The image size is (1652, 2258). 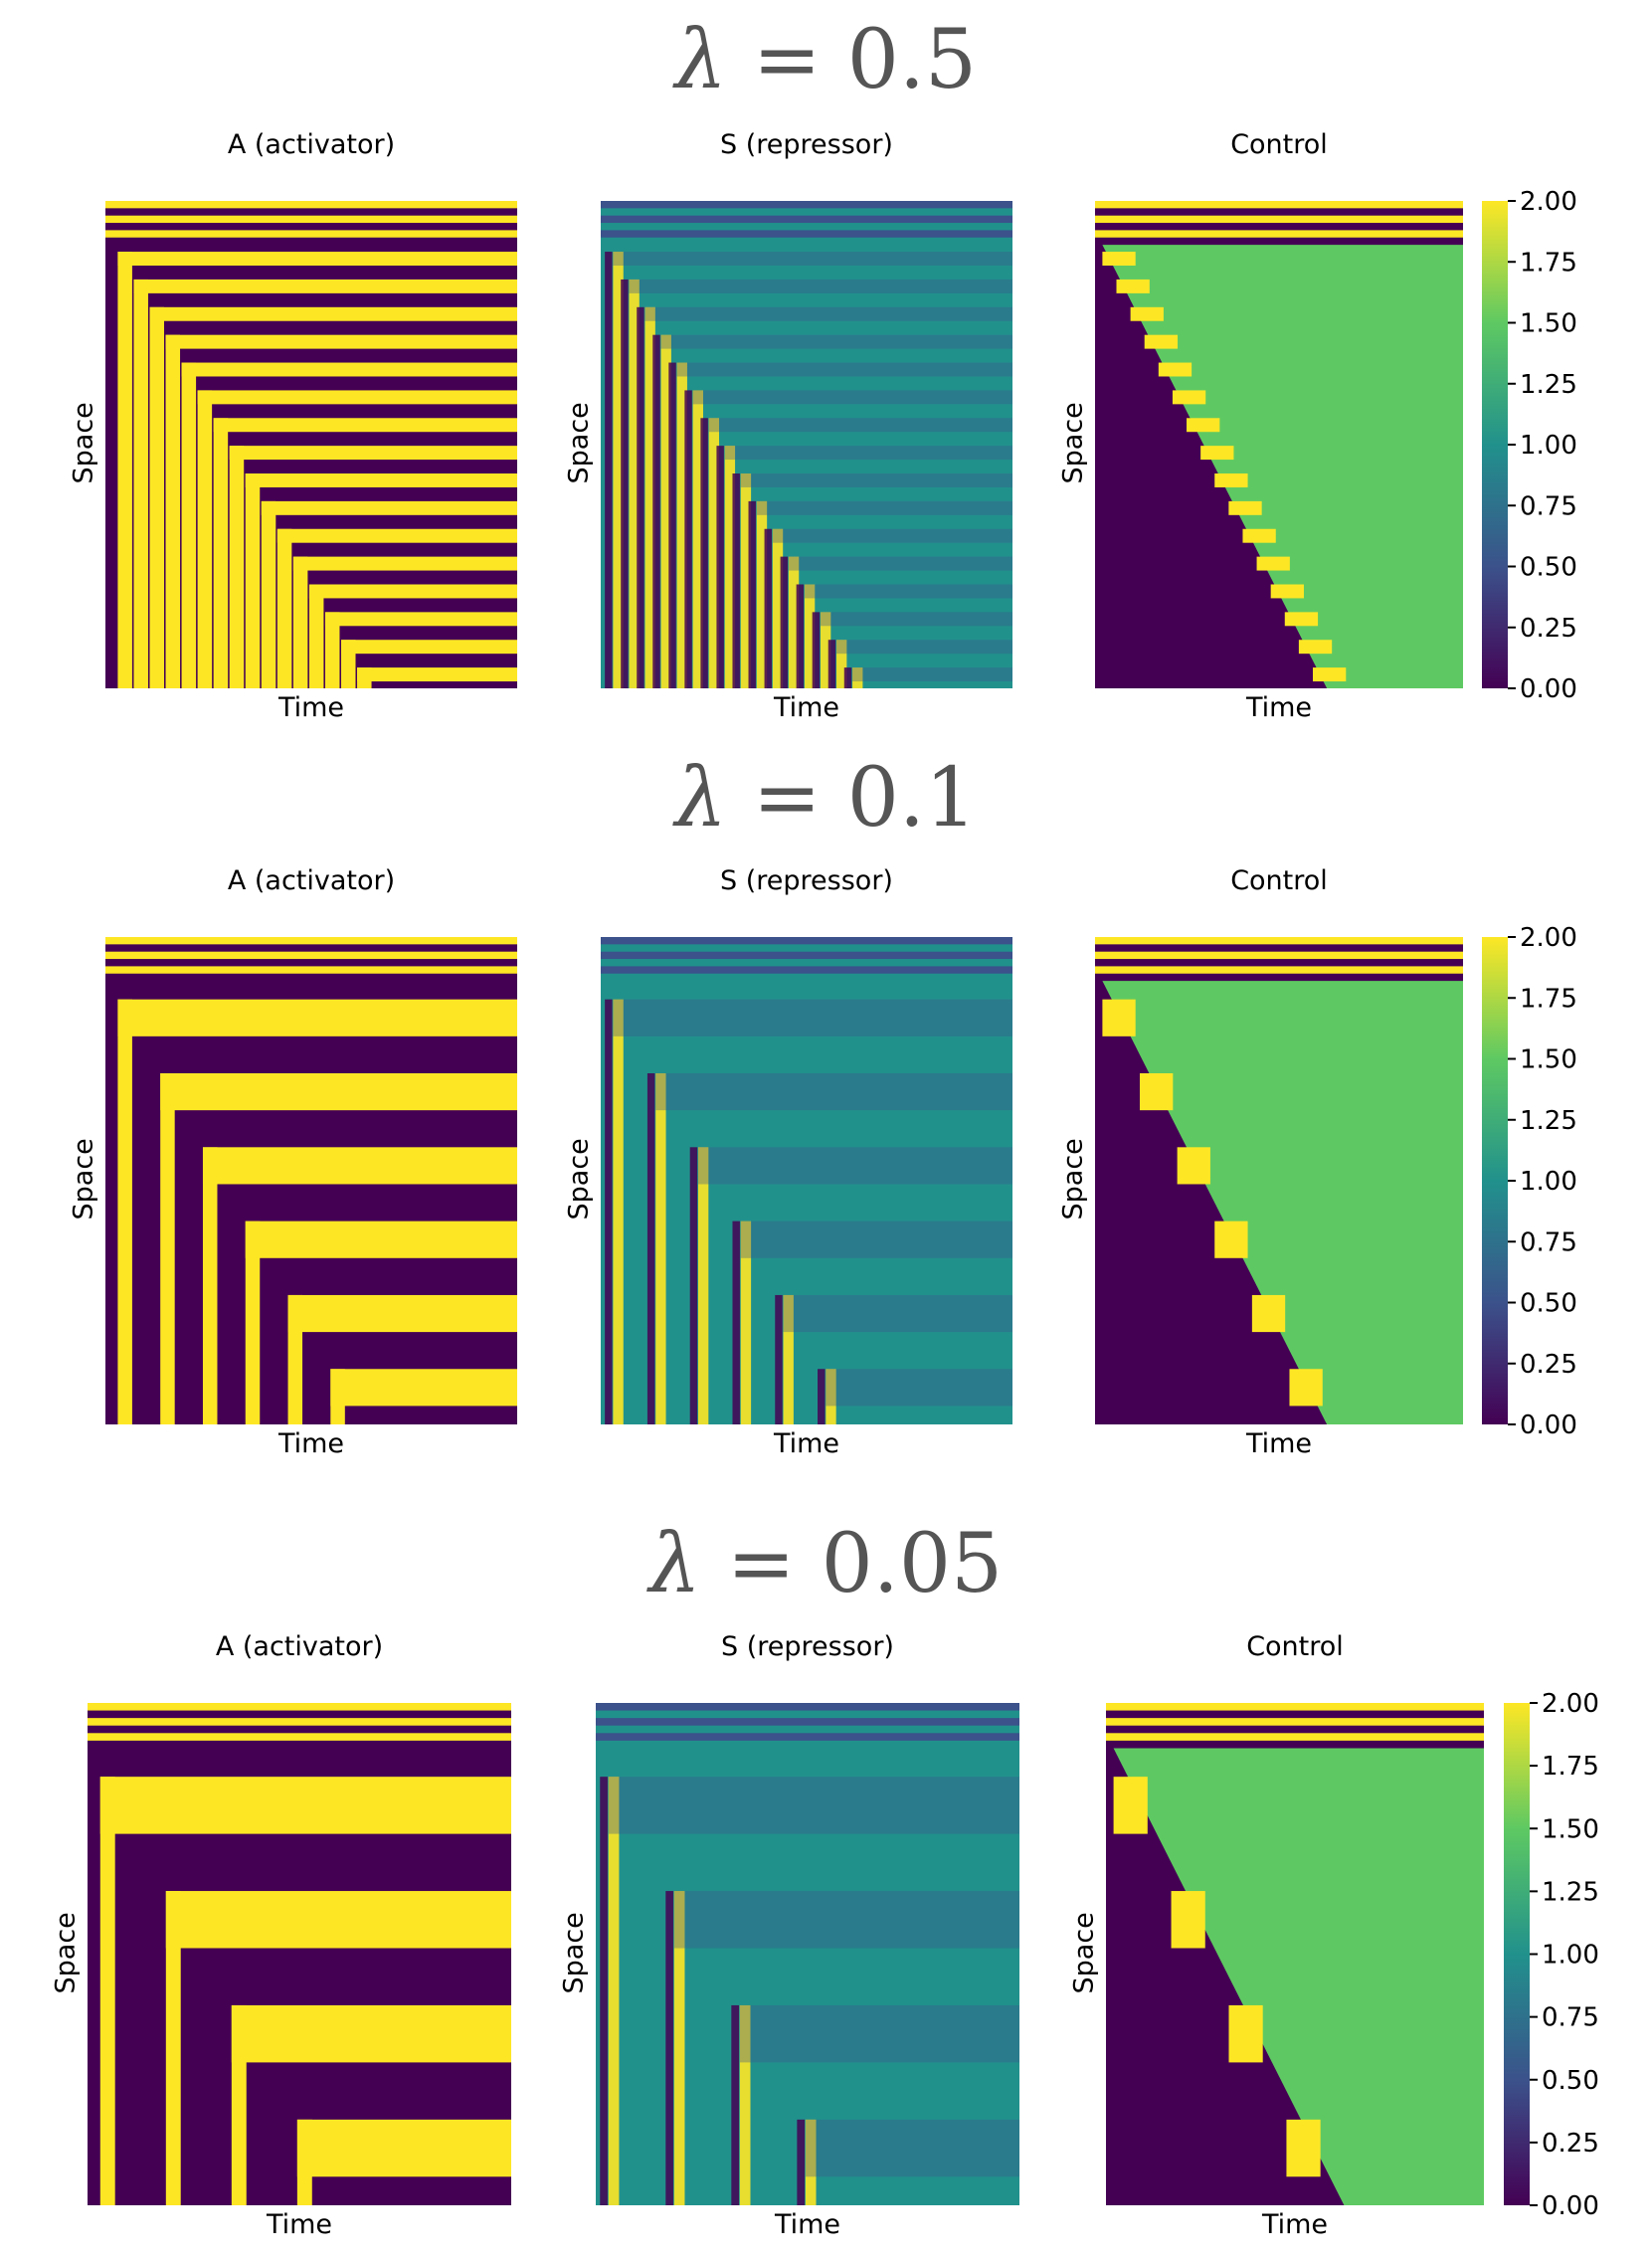 What do you see at coordinates (852, 60) in the screenshot?
I see `lambda-value: = 0.5` at bounding box center [852, 60].